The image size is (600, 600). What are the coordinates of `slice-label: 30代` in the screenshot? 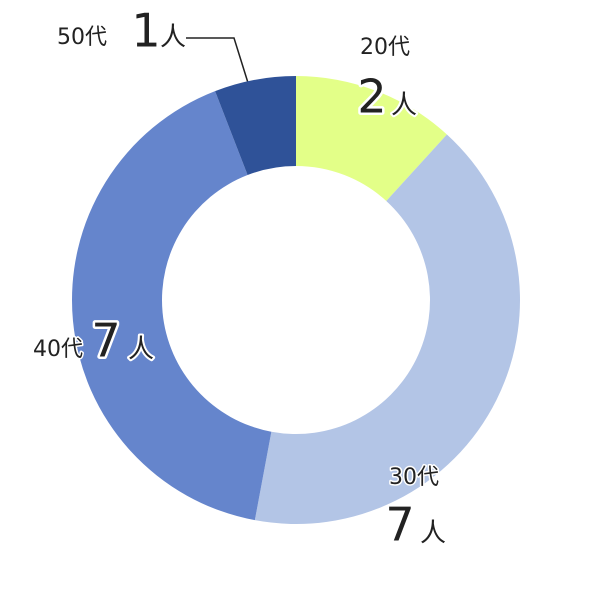 It's located at (414, 477).